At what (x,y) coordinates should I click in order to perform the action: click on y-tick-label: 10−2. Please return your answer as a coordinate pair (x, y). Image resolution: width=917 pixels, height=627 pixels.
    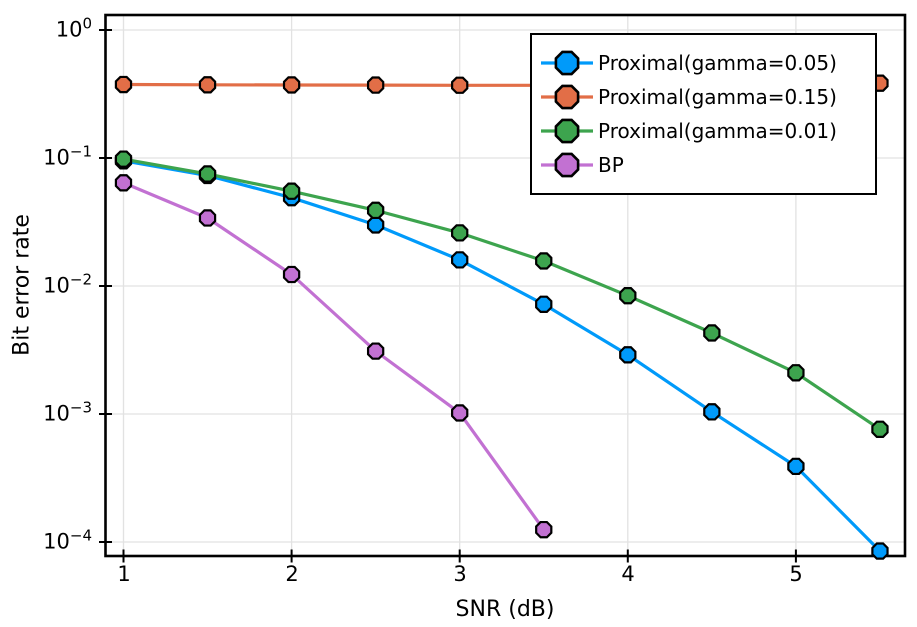
    Looking at the image, I should click on (46, 284).